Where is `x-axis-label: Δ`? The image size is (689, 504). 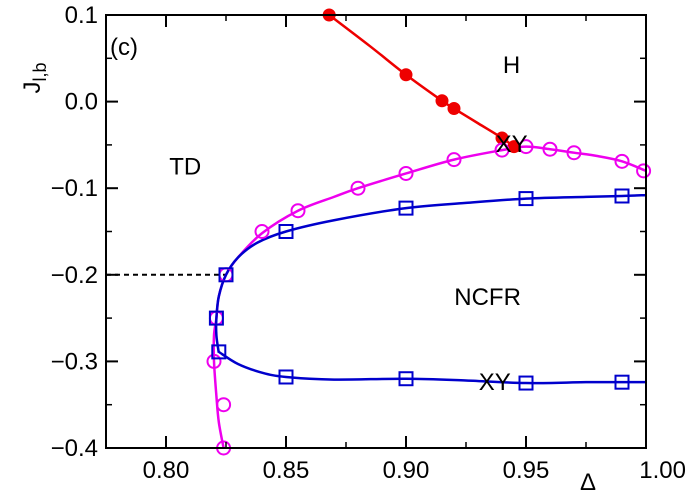 x-axis-label: Δ is located at coordinates (588, 482).